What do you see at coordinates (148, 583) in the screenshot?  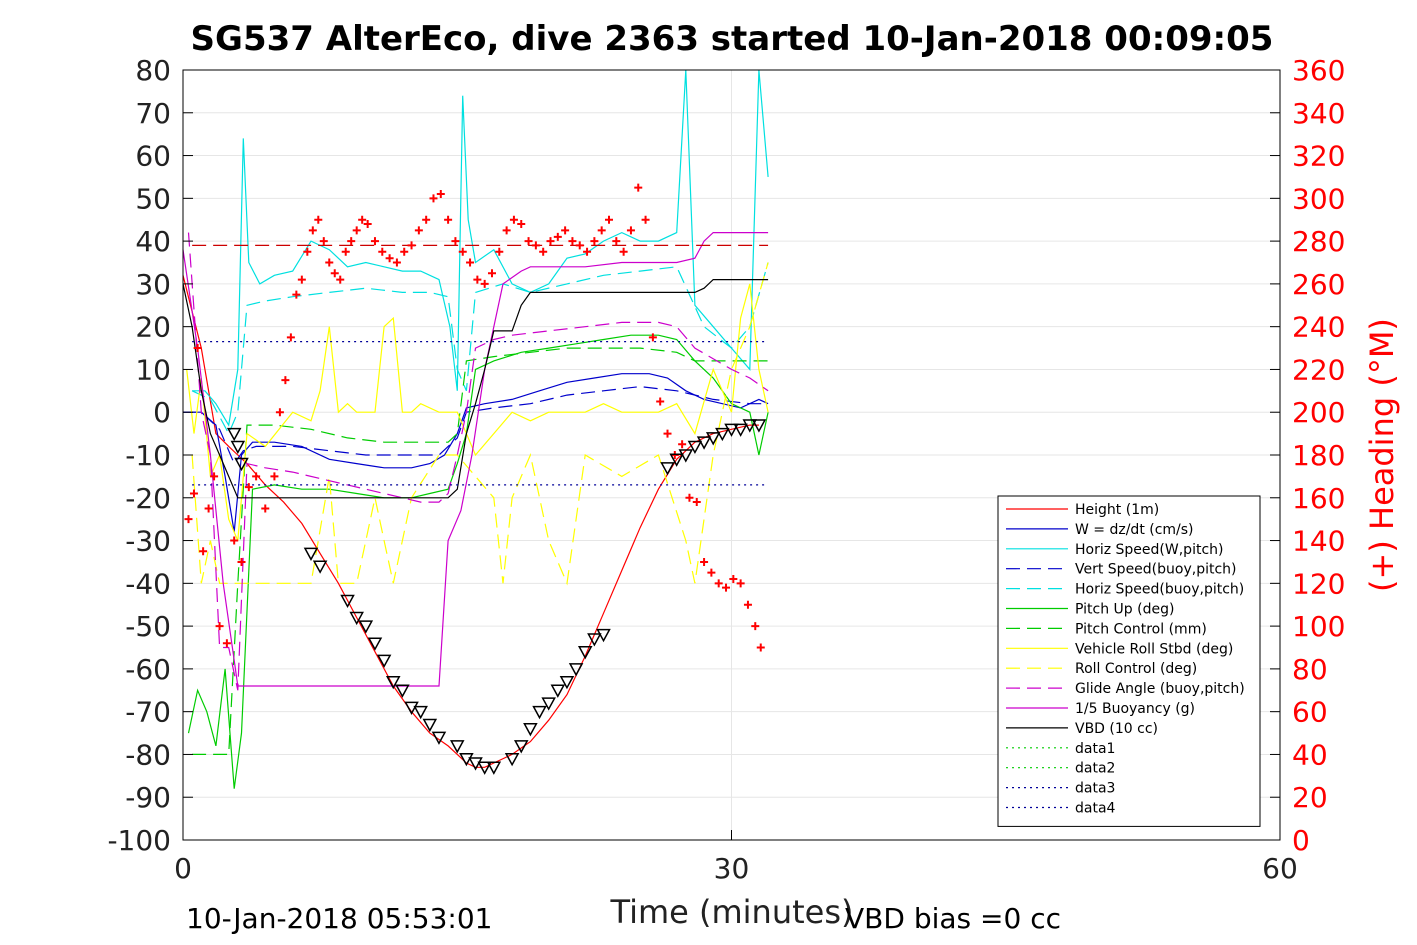 I see `y-tick-label-left: -40` at bounding box center [148, 583].